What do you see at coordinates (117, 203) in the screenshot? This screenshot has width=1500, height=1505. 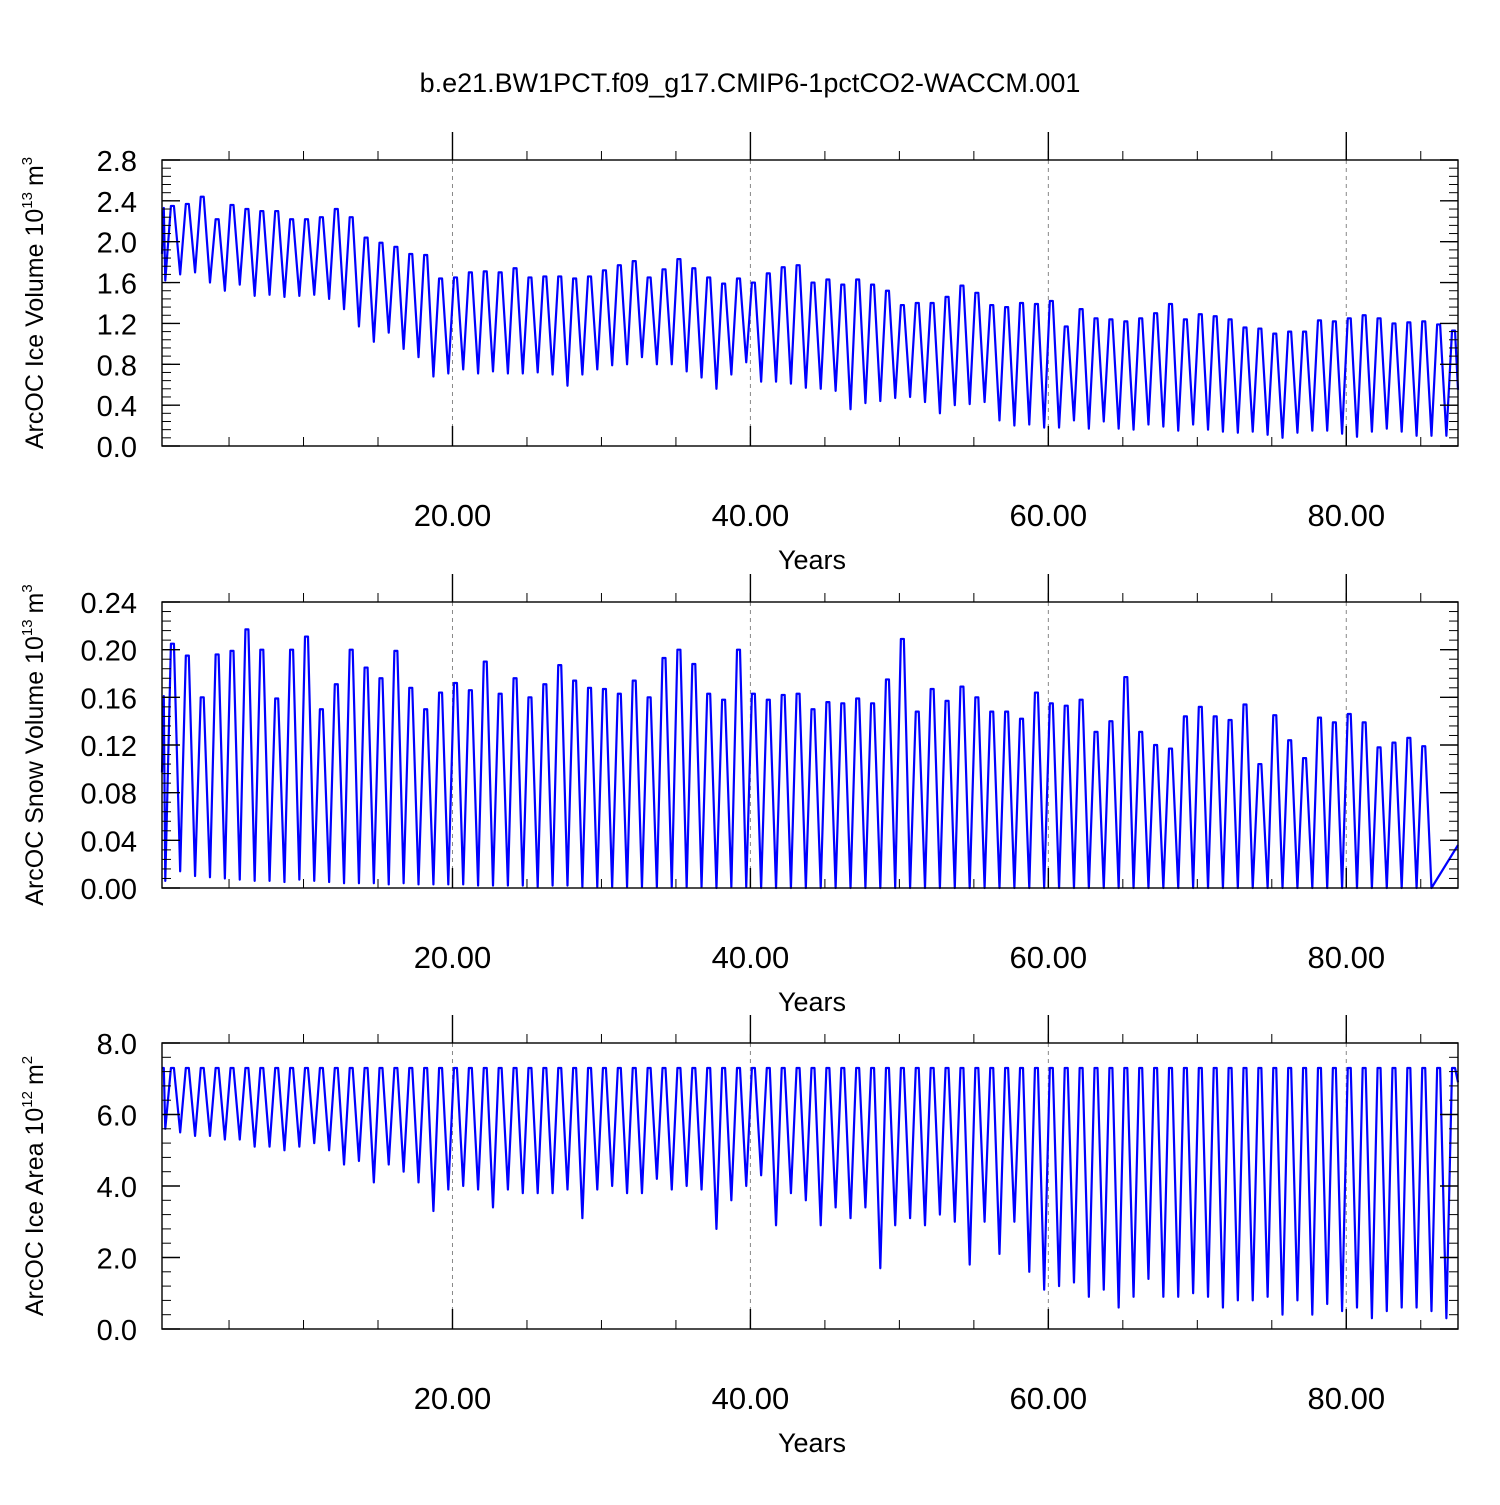 I see `y-tick-label: 2.4` at bounding box center [117, 203].